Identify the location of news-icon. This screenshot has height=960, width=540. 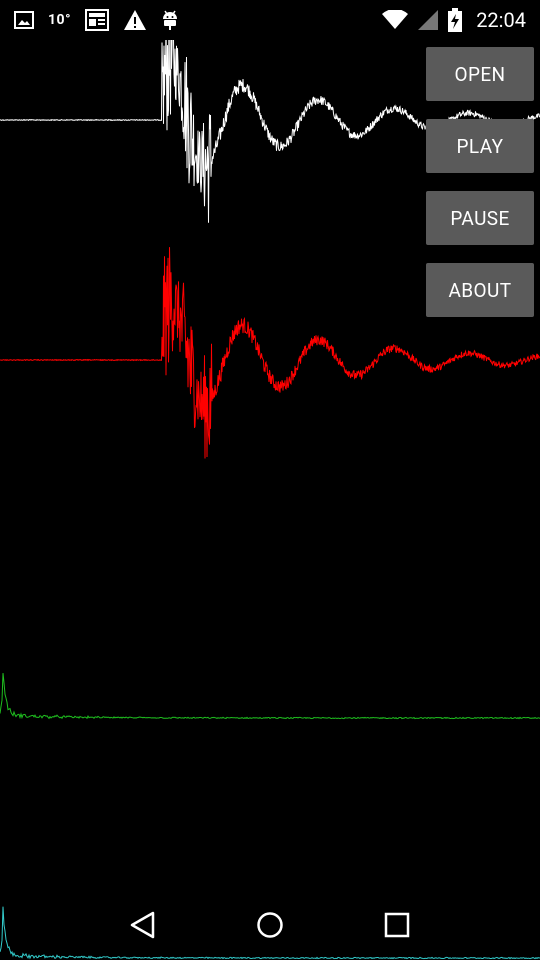
(97, 20).